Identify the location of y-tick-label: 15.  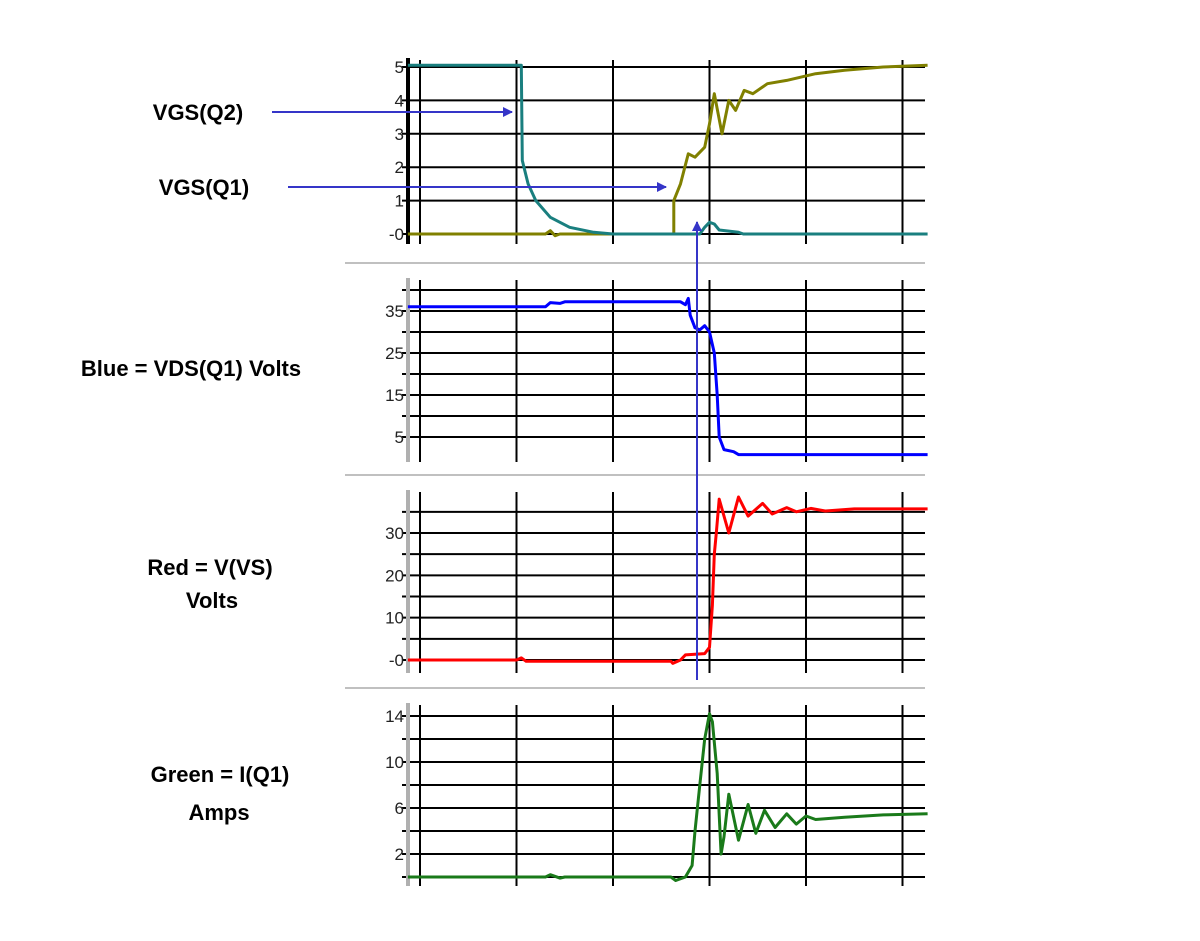
(394, 395).